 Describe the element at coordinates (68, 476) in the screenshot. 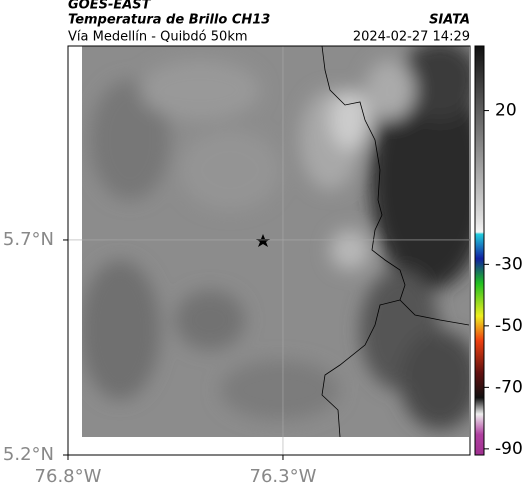

I see `x-tick-label: 76.8°W` at that location.